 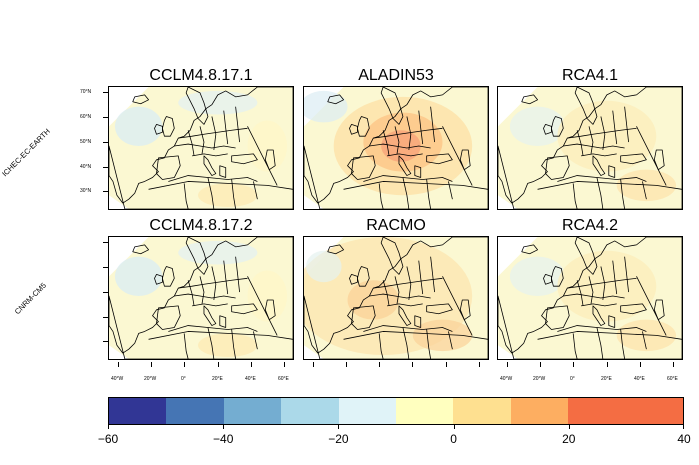 What do you see at coordinates (639, 379) in the screenshot?
I see `lon-tick-right-40e: 40°E` at bounding box center [639, 379].